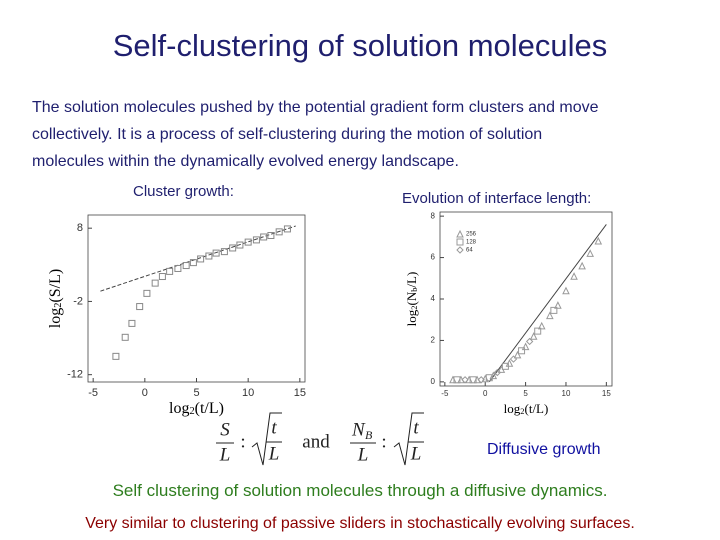  Describe the element at coordinates (433, 381) in the screenshot. I see `y-tick-label: 0` at that location.